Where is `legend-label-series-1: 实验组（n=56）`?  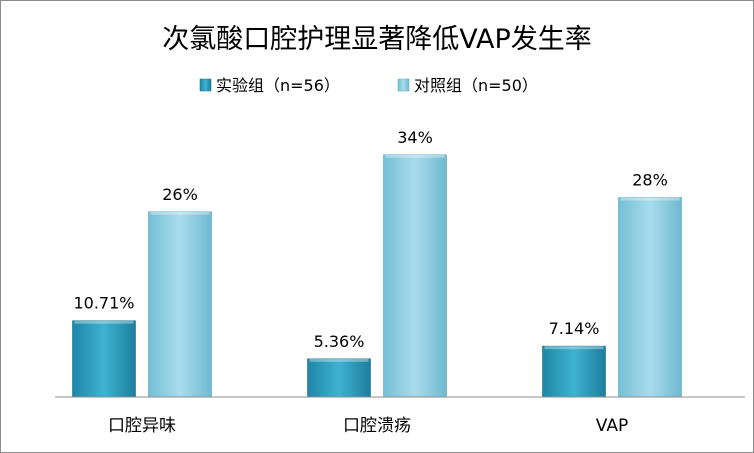 legend-label-series-1: 实验组（n=56） is located at coordinates (278, 85).